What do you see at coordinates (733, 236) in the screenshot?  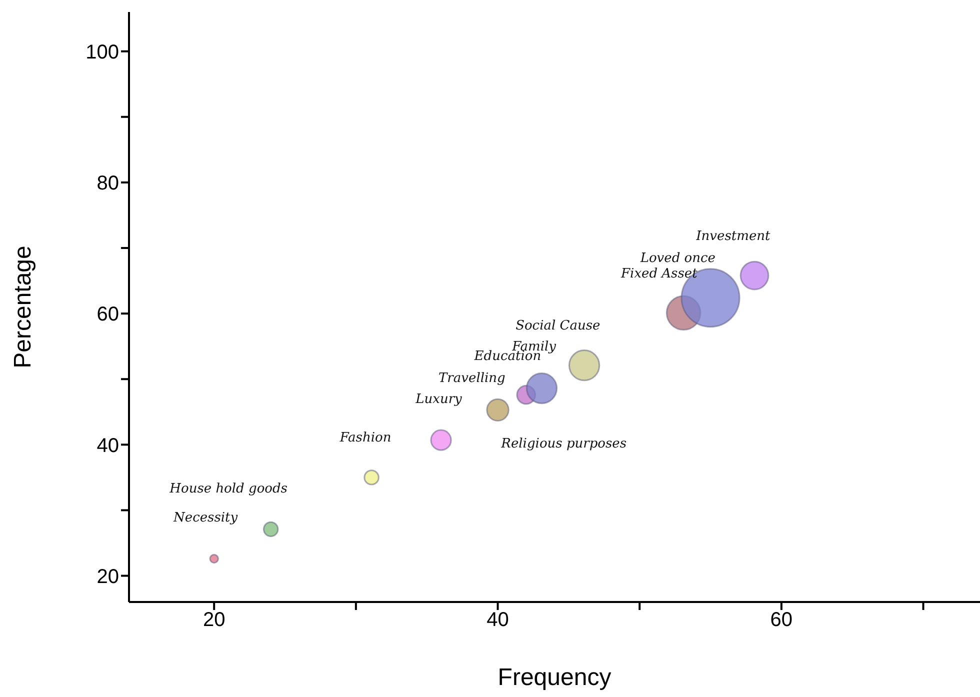 I see `annotation: Investment` at bounding box center [733, 236].